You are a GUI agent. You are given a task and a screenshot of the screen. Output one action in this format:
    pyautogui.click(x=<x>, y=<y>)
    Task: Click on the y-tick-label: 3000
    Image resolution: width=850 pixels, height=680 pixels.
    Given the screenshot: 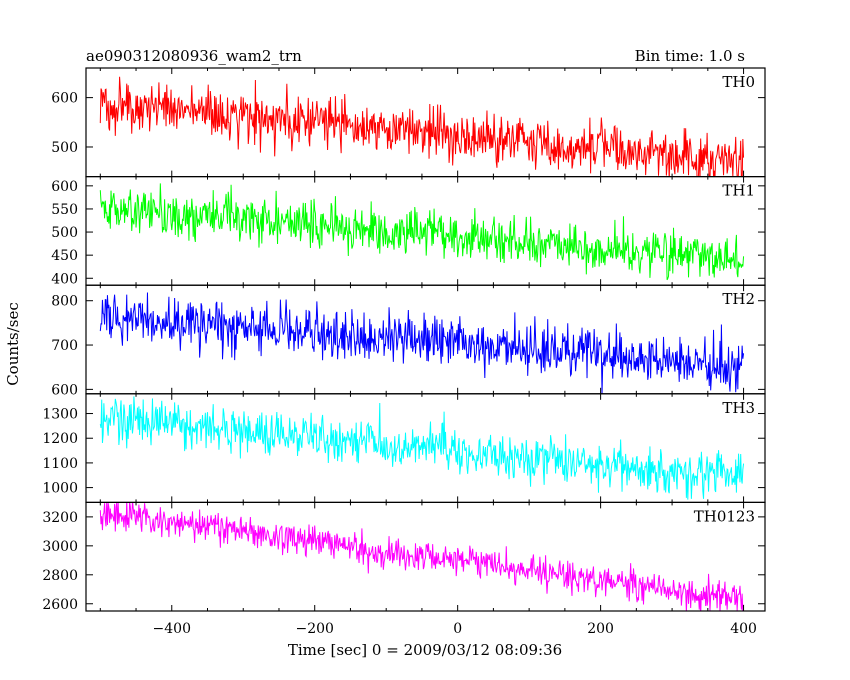 What is the action you would take?
    pyautogui.click(x=60, y=547)
    